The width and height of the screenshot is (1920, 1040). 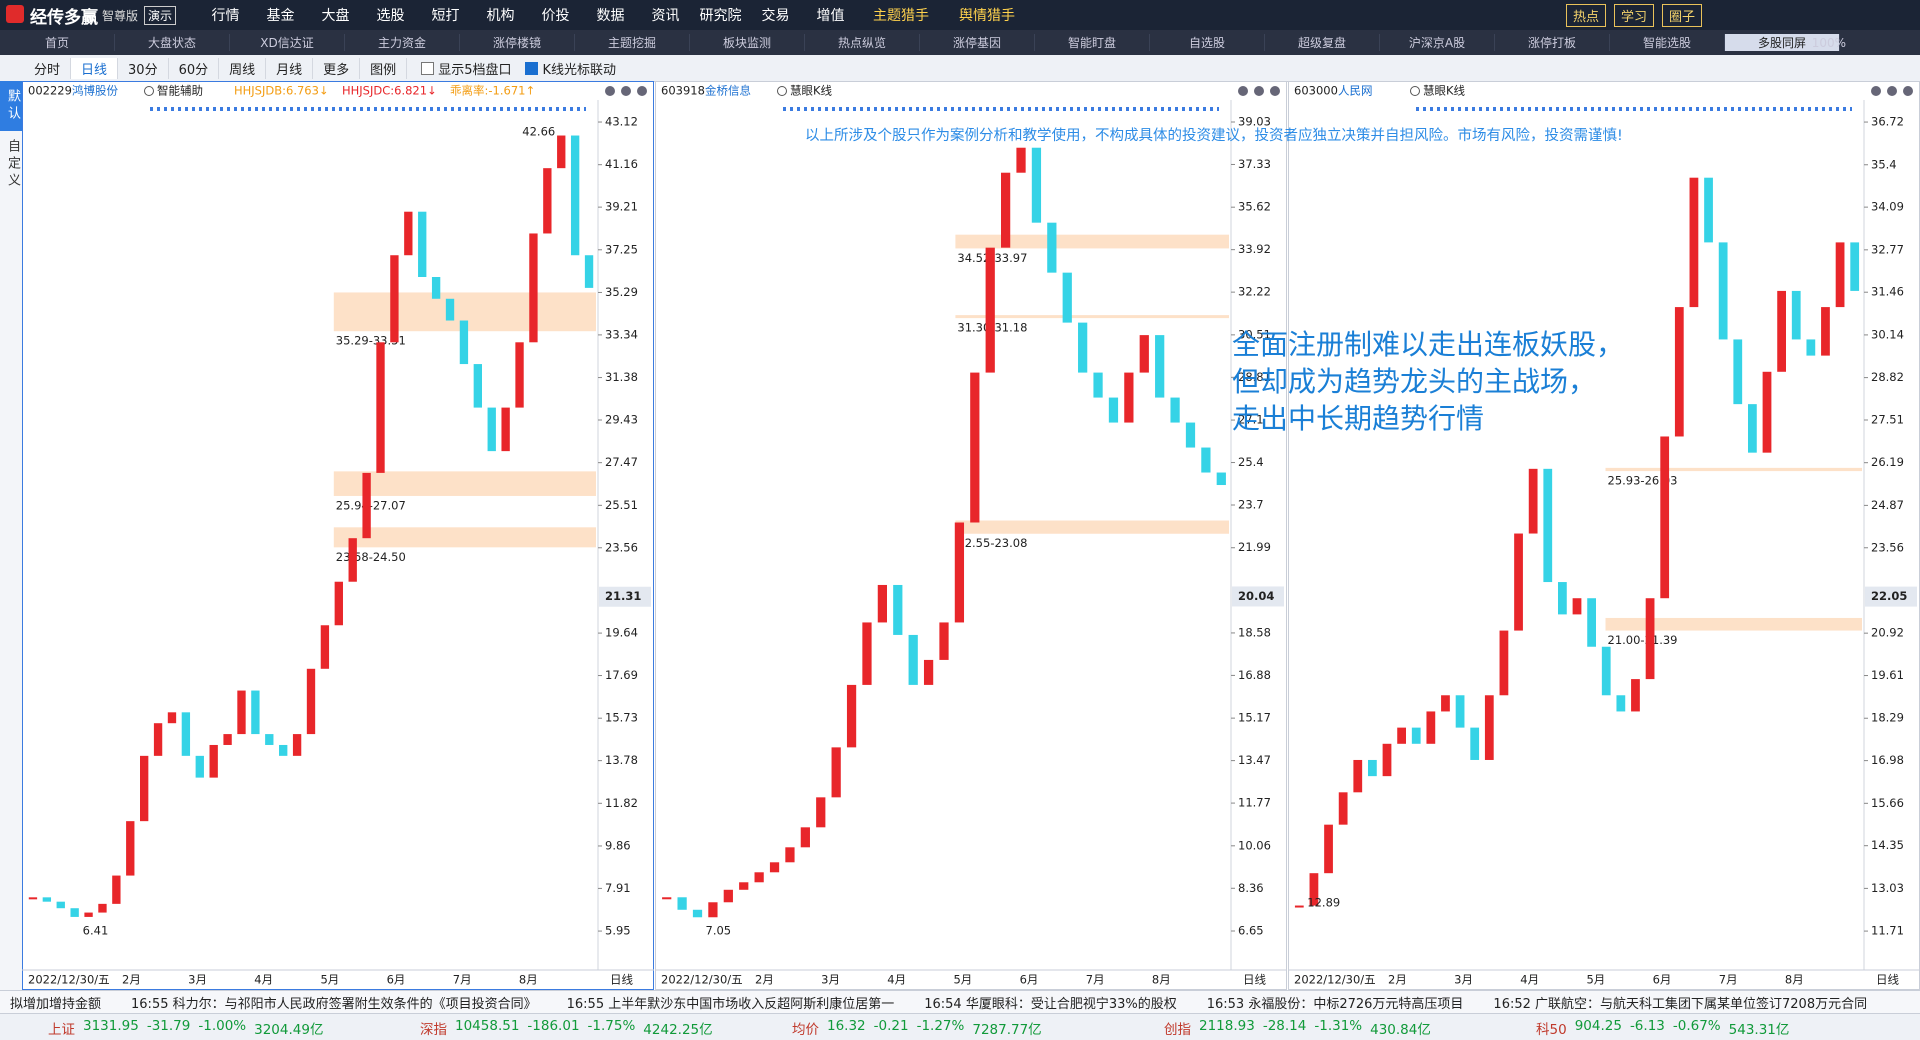 I want to click on menu-item: 大盘, so click(x=335, y=16).